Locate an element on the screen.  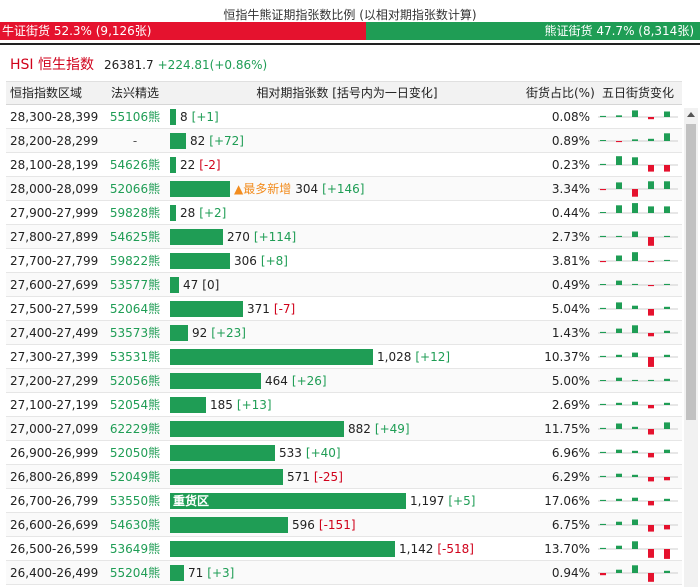
product-code-link: 53577熊 is located at coordinates (135, 285).